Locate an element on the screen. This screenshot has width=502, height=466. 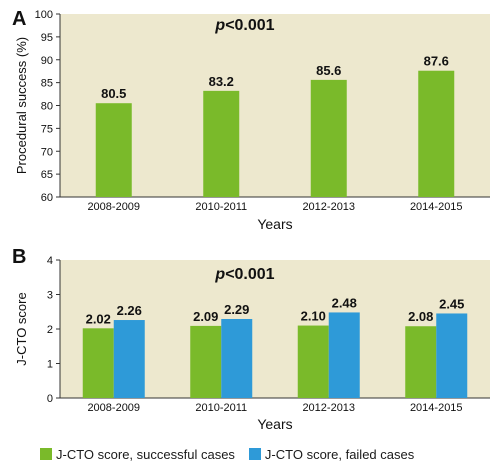
y-tick-label: 85 is located at coordinates (47, 84).